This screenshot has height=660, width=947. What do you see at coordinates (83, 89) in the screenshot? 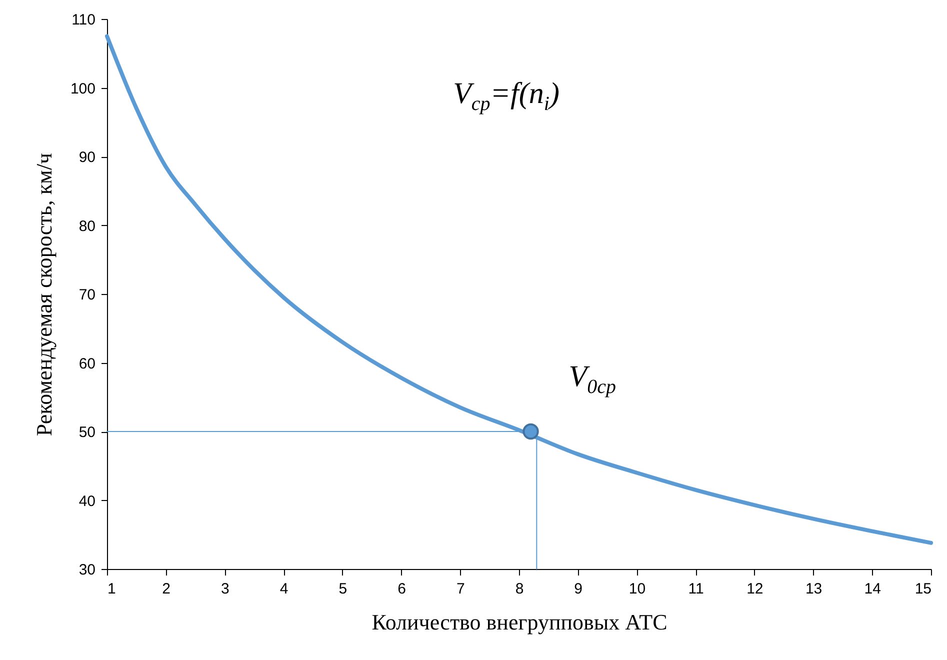
I see `y-tick-label: 100` at bounding box center [83, 89].